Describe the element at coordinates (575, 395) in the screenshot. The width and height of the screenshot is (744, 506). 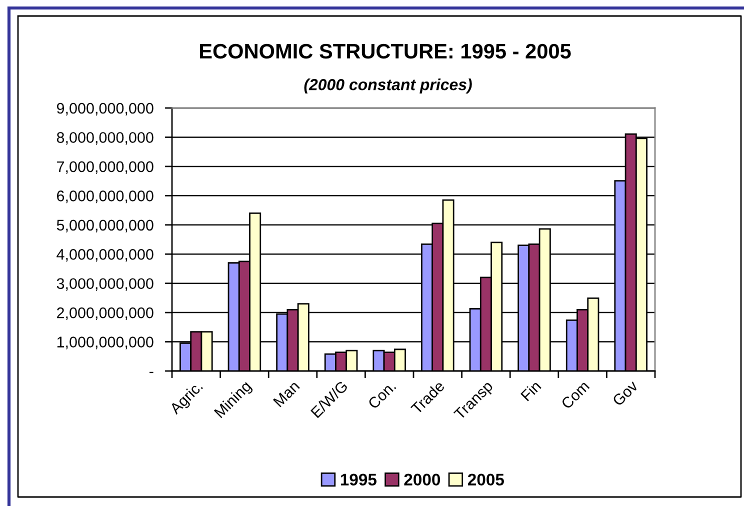
I see `x-tick-label: Com` at that location.